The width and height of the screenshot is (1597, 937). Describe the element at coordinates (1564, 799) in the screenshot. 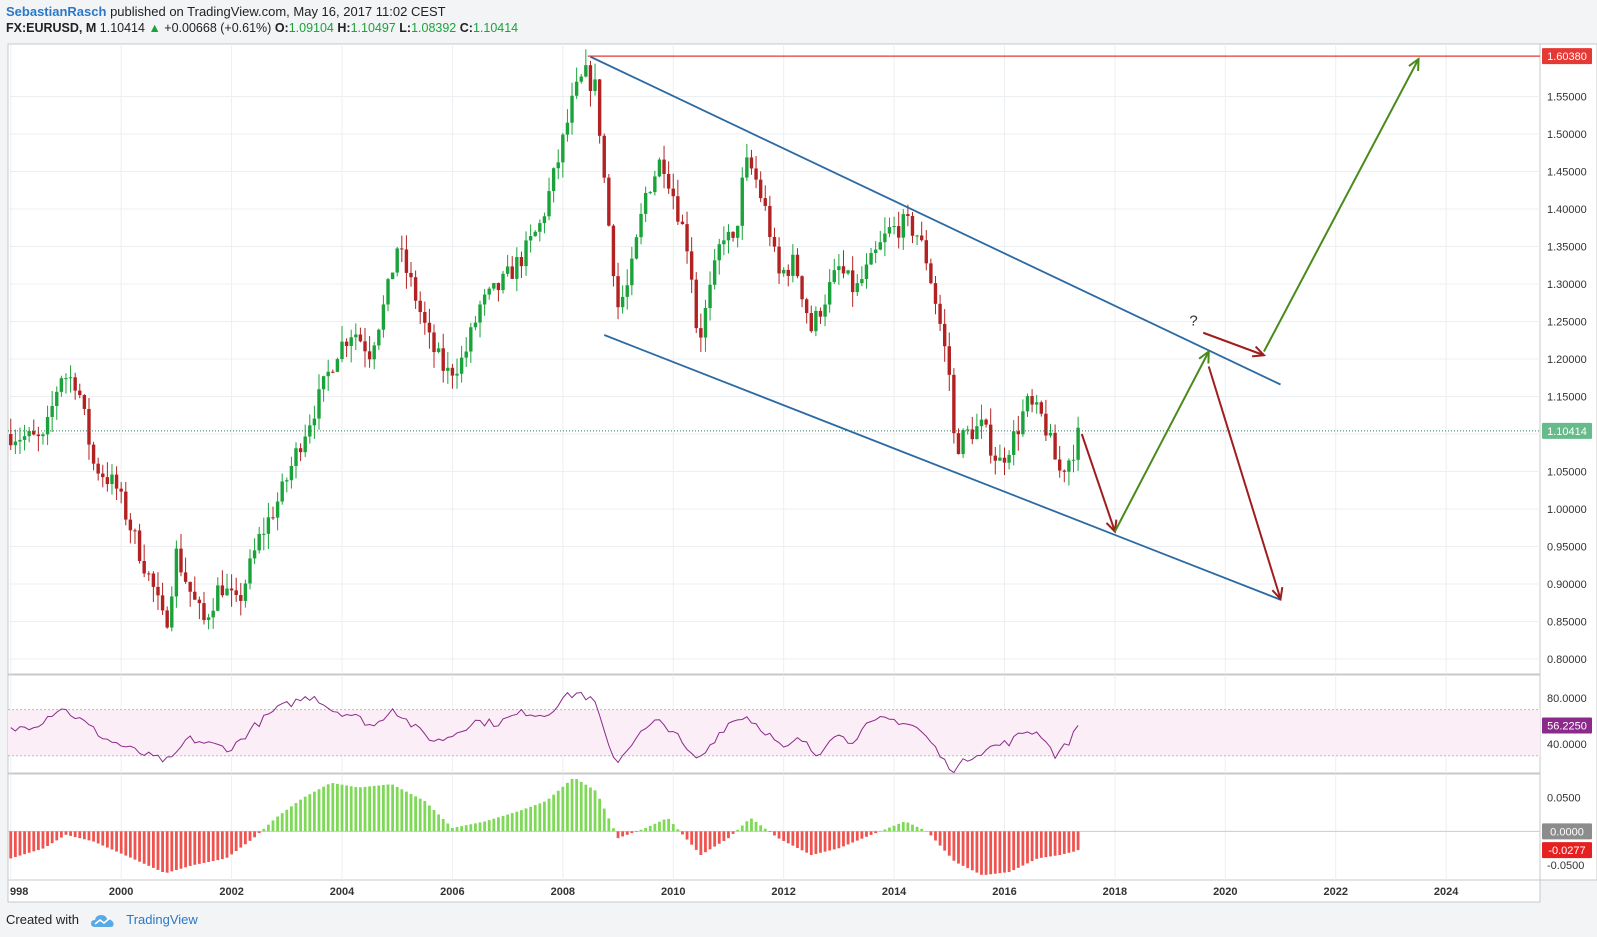

I see `histogram-tick-label: 0.0500` at that location.